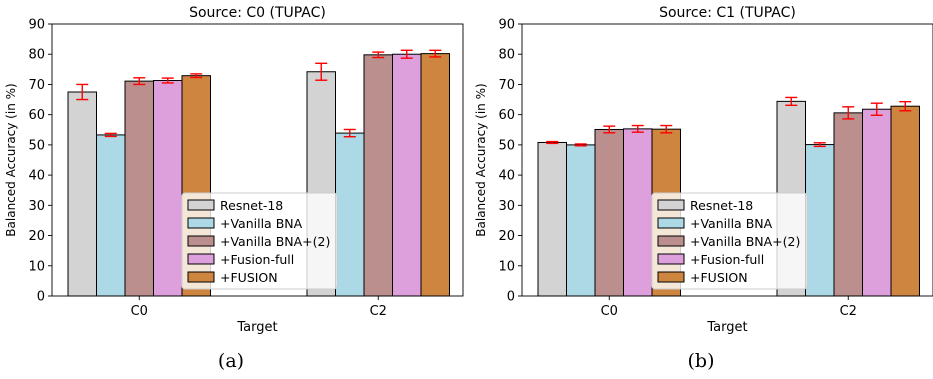 This screenshot has width=933, height=379. What do you see at coordinates (701, 361) in the screenshot?
I see `caption-b: (b)` at bounding box center [701, 361].